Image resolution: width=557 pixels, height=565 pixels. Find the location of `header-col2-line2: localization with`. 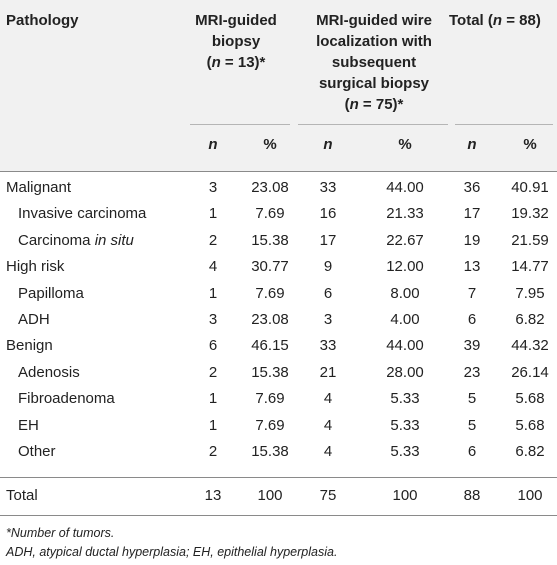

header-col2-line2: localization with is located at coordinates (374, 41).